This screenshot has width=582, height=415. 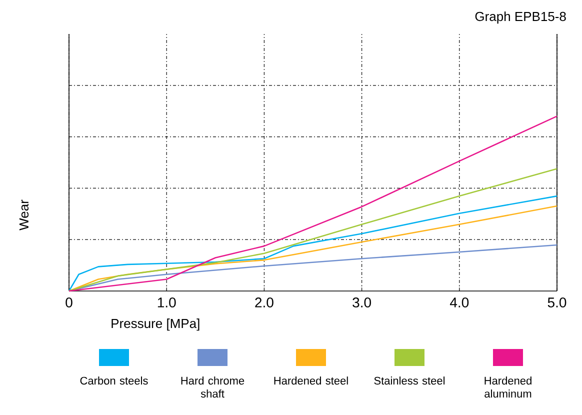 I want to click on x-tick-label: 3.0, so click(x=361, y=303).